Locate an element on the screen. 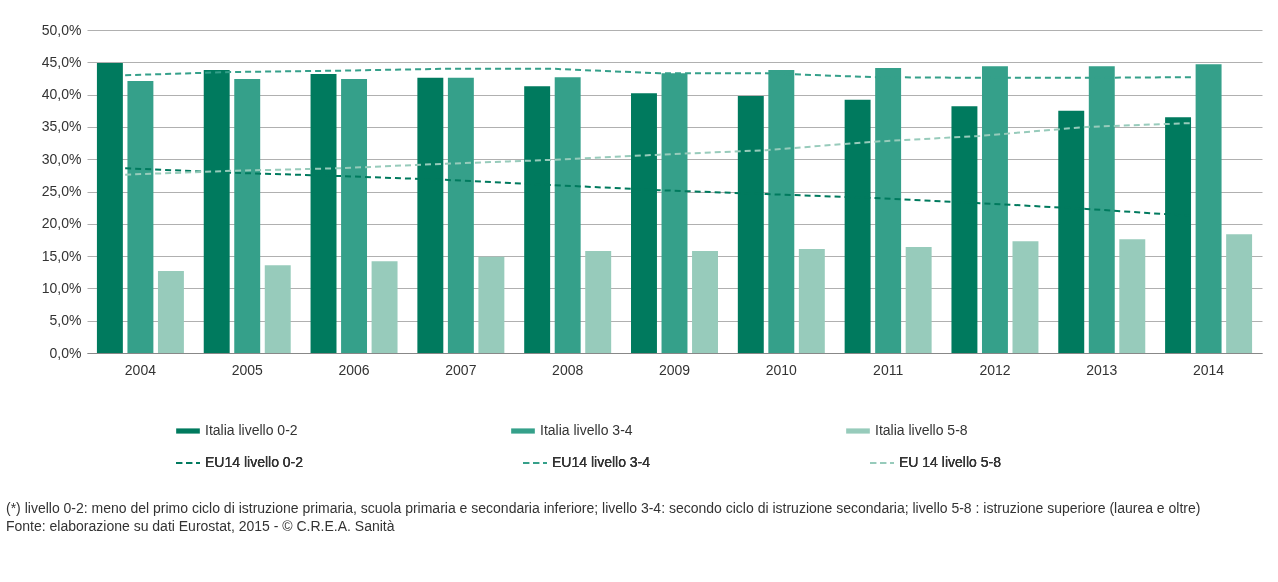  x-tick-label: 2004 is located at coordinates (140, 369).